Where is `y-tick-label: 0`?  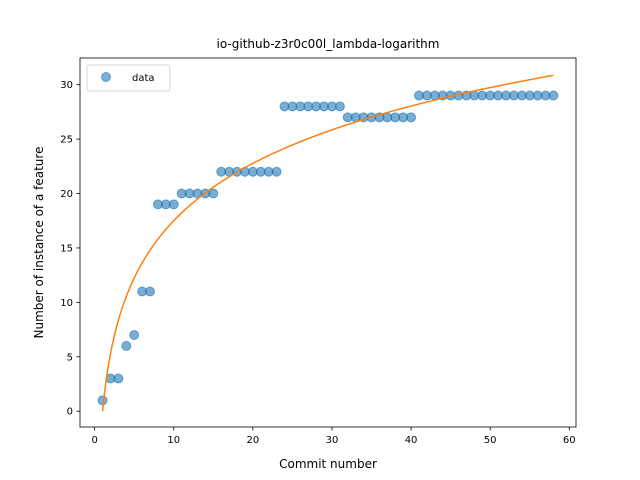 y-tick-label: 0 is located at coordinates (70, 412).